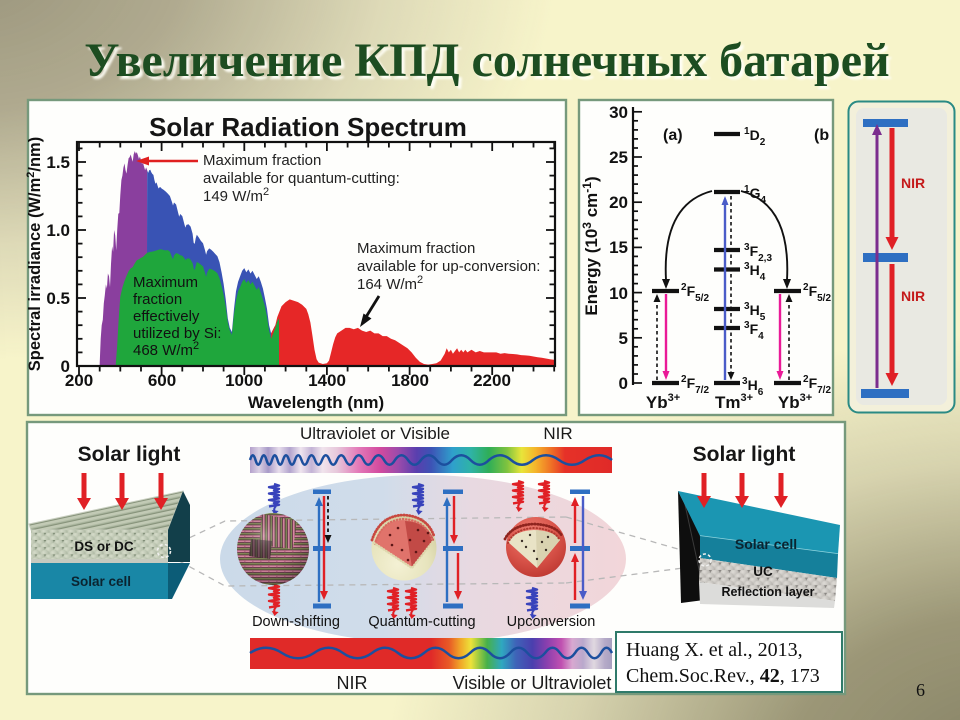 The width and height of the screenshot is (960, 720). Describe the element at coordinates (618, 157) in the screenshot. I see `svg-text: 25` at that location.